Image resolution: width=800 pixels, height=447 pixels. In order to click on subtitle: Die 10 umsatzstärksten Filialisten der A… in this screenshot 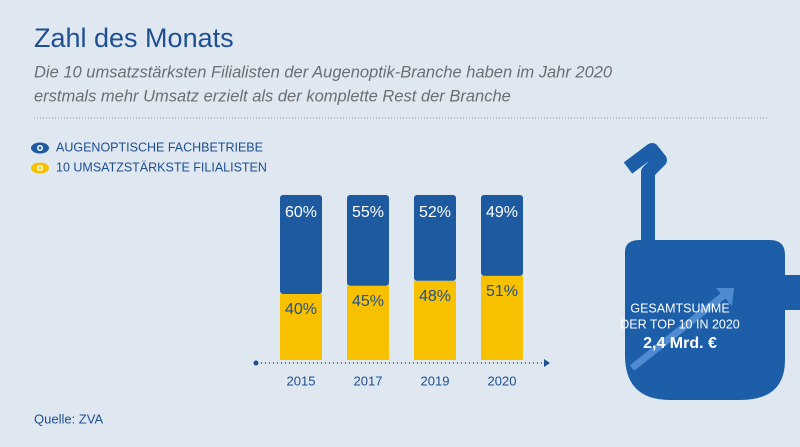, I will do `click(323, 72)`.